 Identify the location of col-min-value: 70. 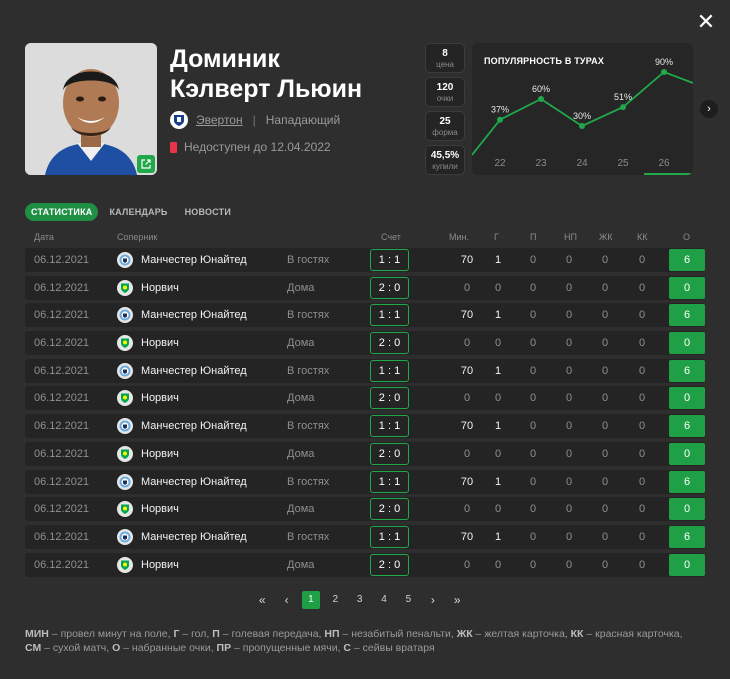
(467, 426).